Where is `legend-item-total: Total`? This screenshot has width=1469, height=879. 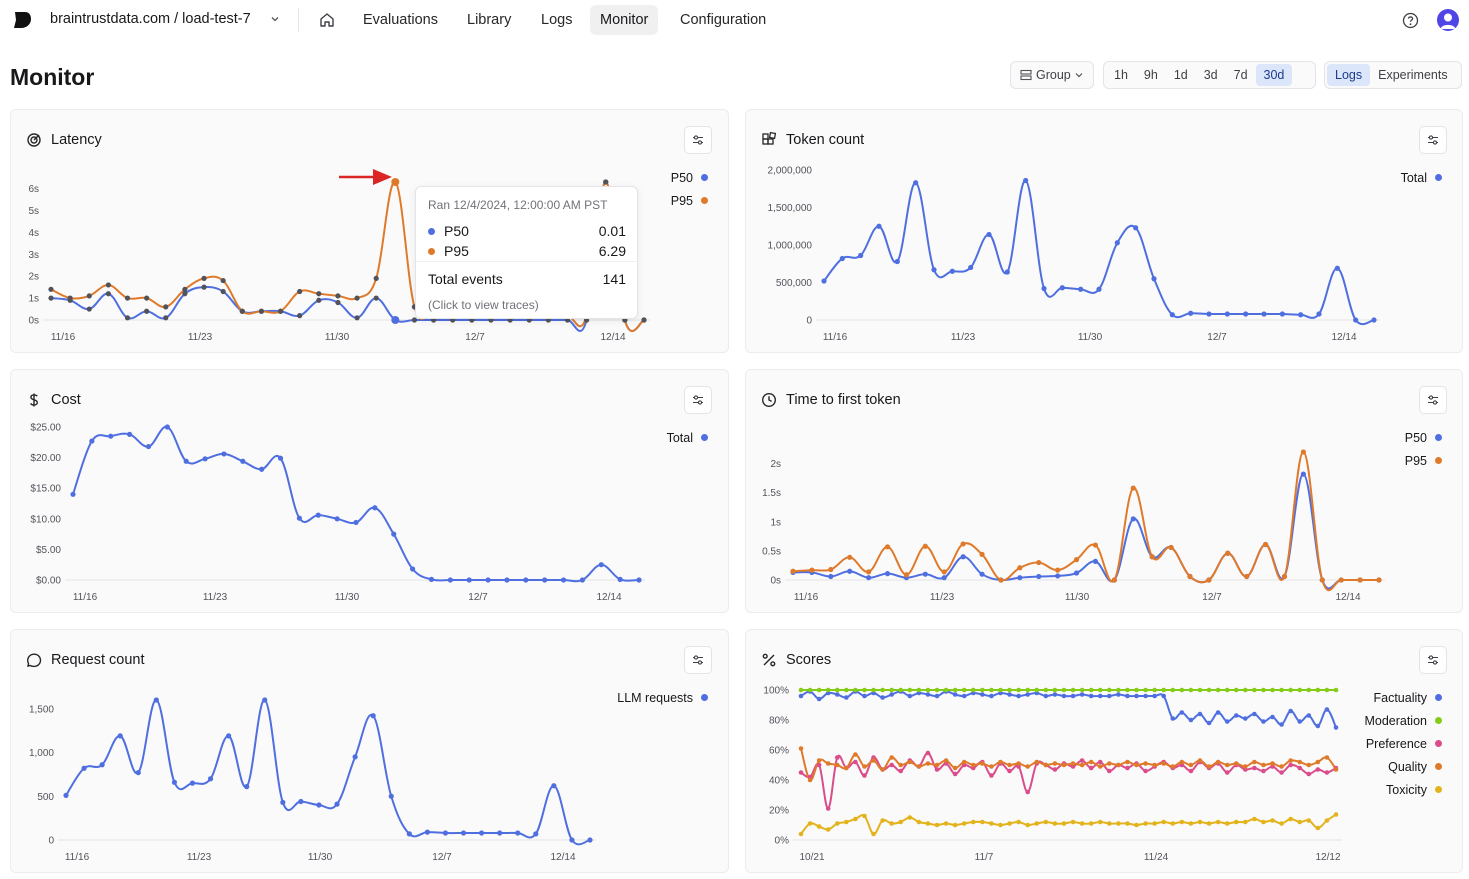
legend-item-total: Total is located at coordinates (1421, 182).